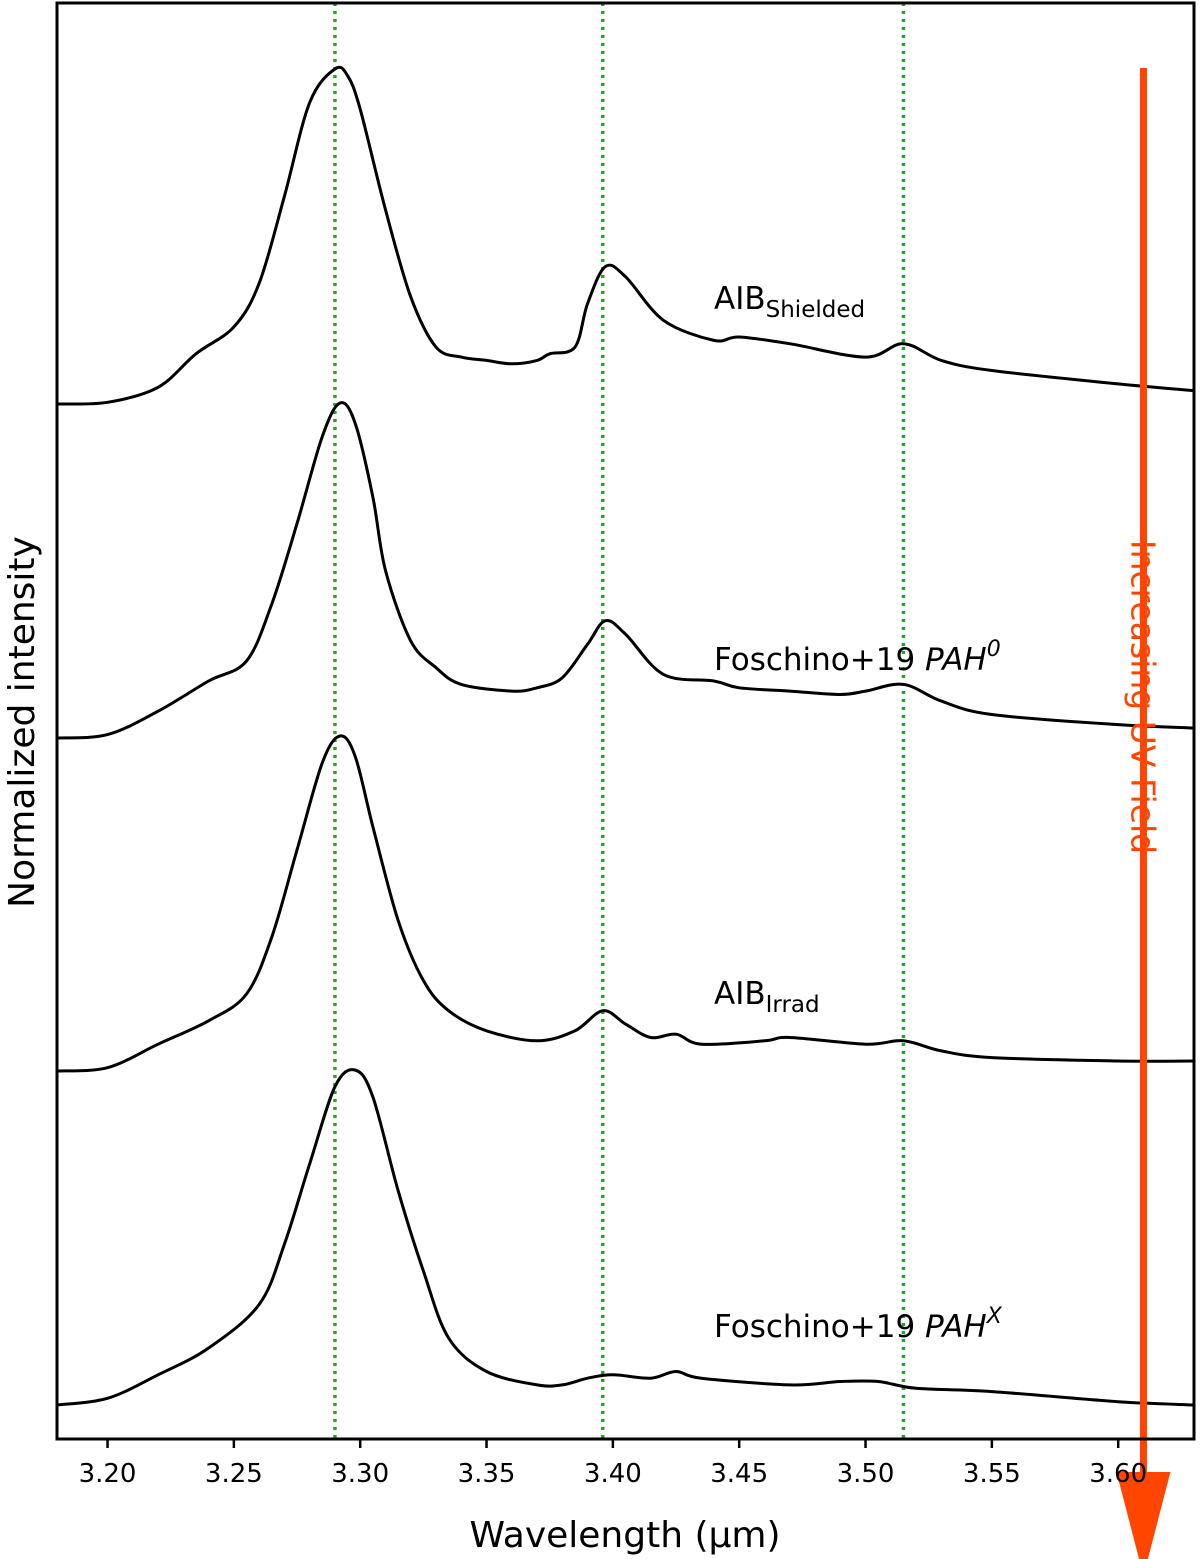 The width and height of the screenshot is (1200, 1559). Describe the element at coordinates (22, 722) in the screenshot. I see `y-axis-title: Normalized intensity` at that location.